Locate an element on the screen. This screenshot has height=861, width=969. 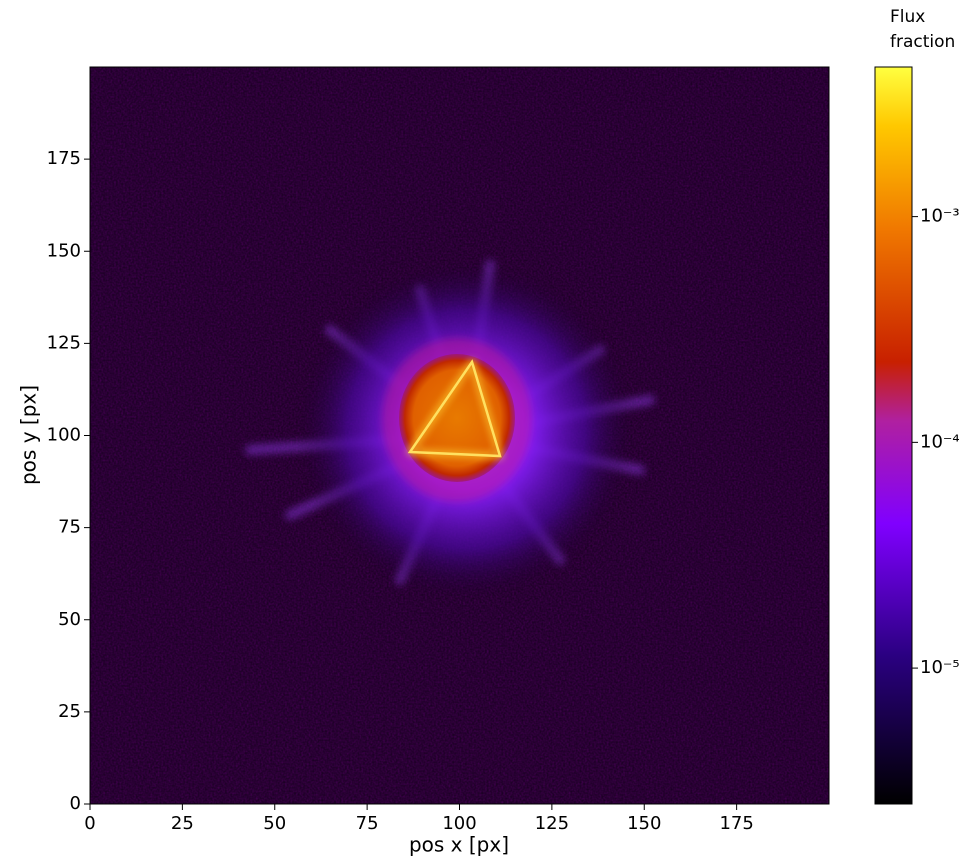
x-tick-label: 25 is located at coordinates (182, 823).